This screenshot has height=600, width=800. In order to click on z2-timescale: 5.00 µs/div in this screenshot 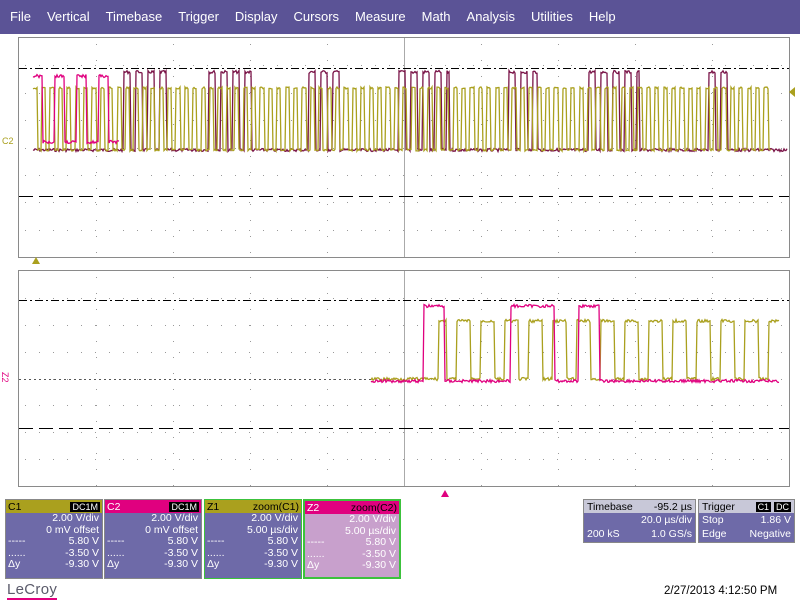, I will do `click(370, 530)`.